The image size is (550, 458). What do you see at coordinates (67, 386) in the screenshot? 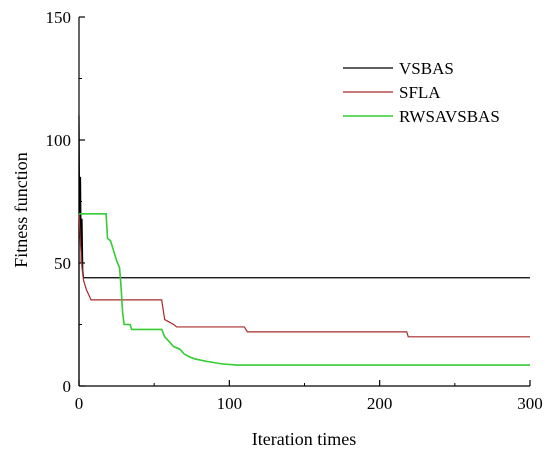
I see `y-tick-label: 0` at bounding box center [67, 386].